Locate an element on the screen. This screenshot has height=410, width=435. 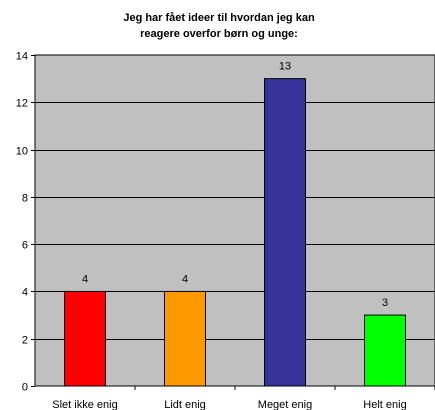
chart-title-line-1: Jeg har fået ideer til hvordan jeg kan is located at coordinates (219, 18).